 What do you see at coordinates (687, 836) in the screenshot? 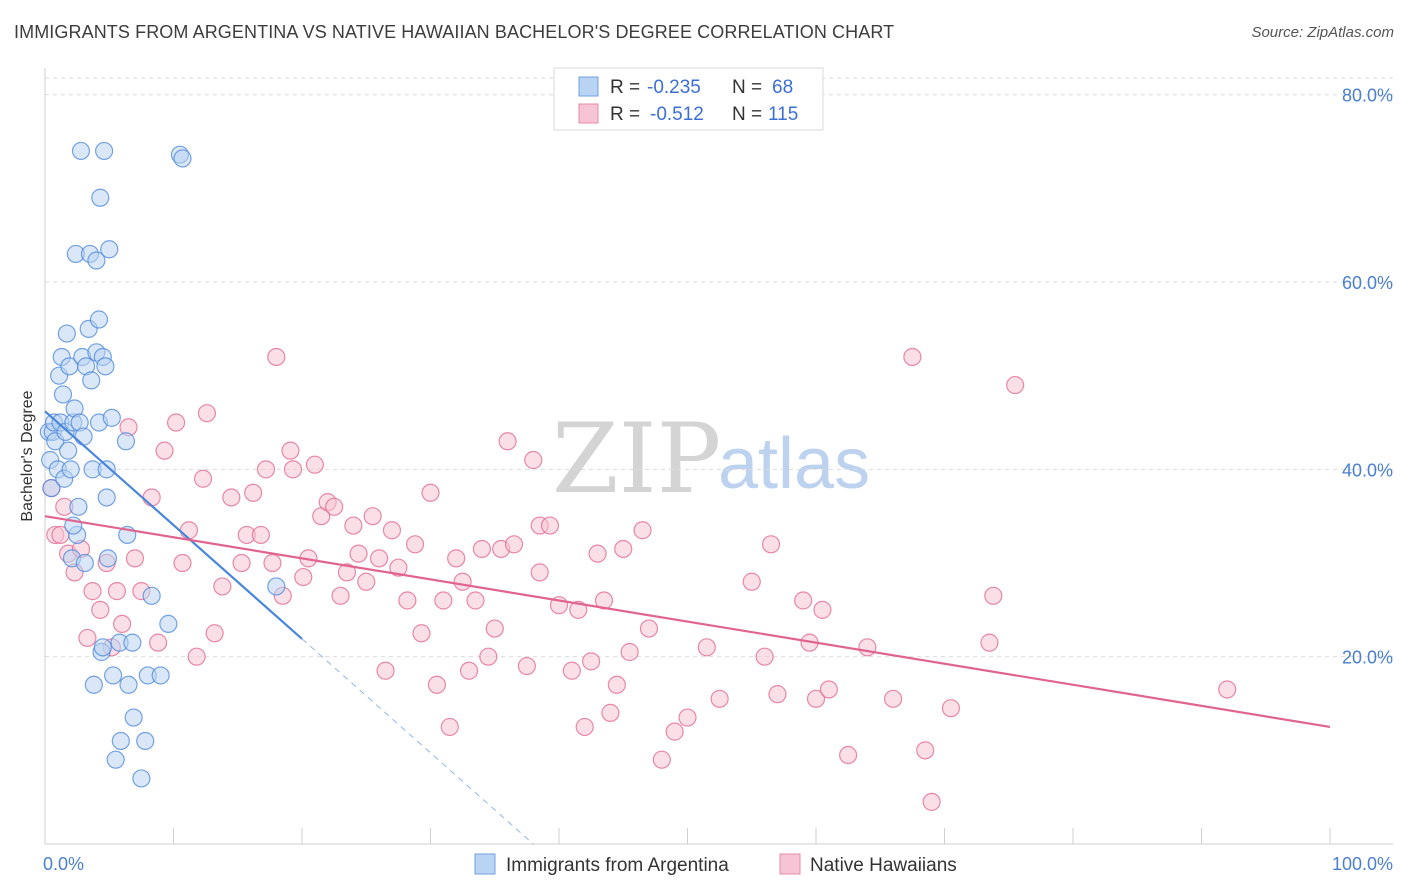
I see `x-ticks` at bounding box center [687, 836].